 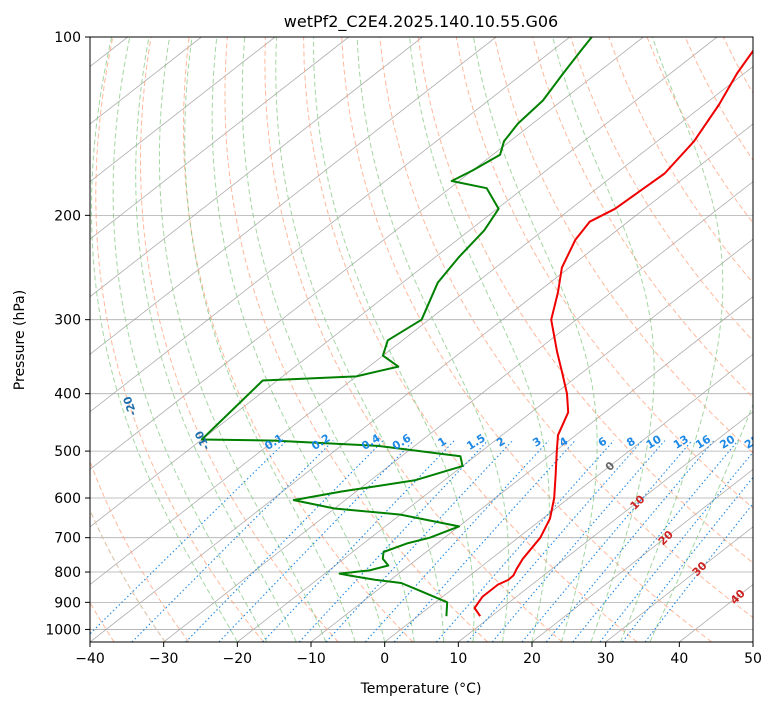 I want to click on x-tick-label: −30, so click(x=164, y=659).